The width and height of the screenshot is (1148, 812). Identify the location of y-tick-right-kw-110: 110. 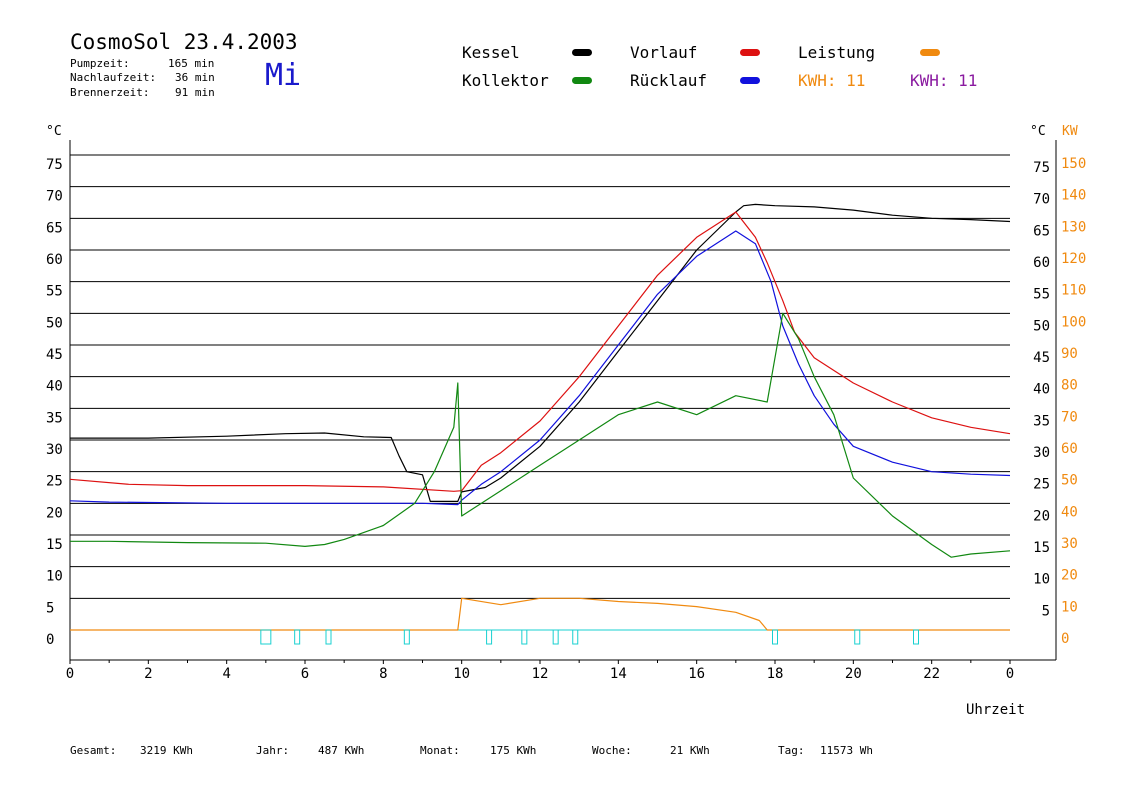
(1073, 291).